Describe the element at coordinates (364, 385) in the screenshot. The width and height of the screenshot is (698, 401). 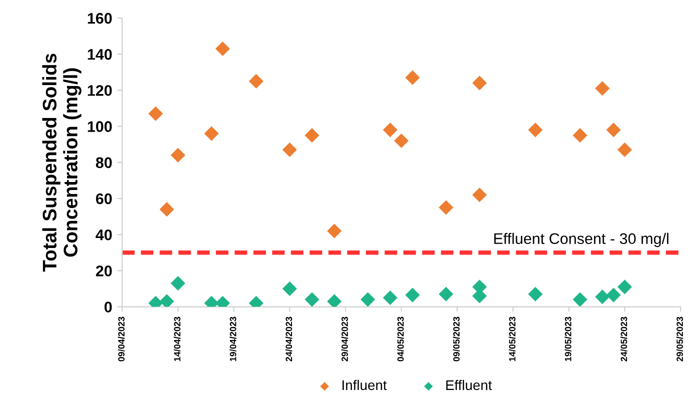
I see `legend-label: Influent` at that location.